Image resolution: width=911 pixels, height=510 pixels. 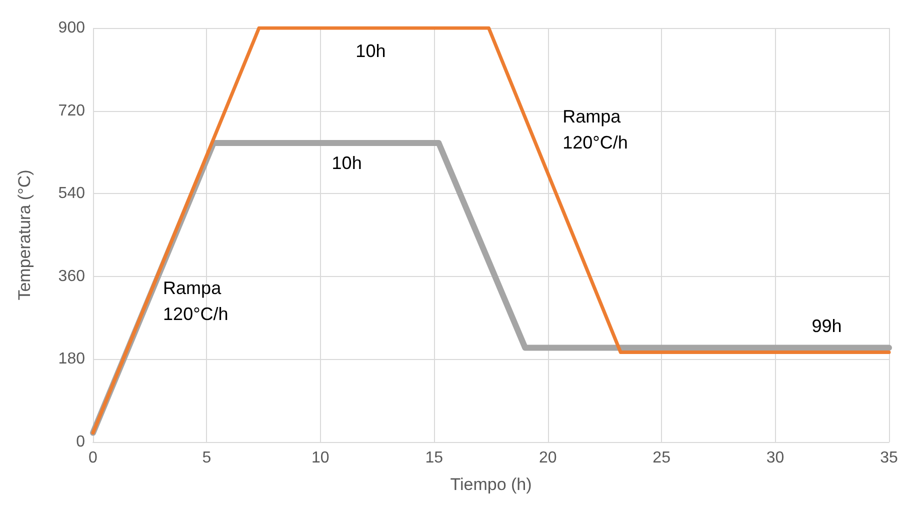 I want to click on y-tick-label: 0, so click(x=81, y=442).